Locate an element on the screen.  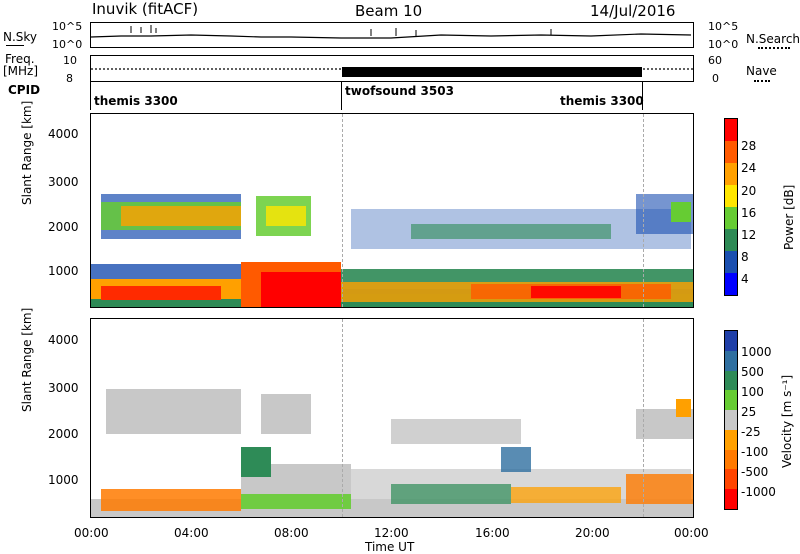
freq-label-2: [MHz] is located at coordinates (21, 71).